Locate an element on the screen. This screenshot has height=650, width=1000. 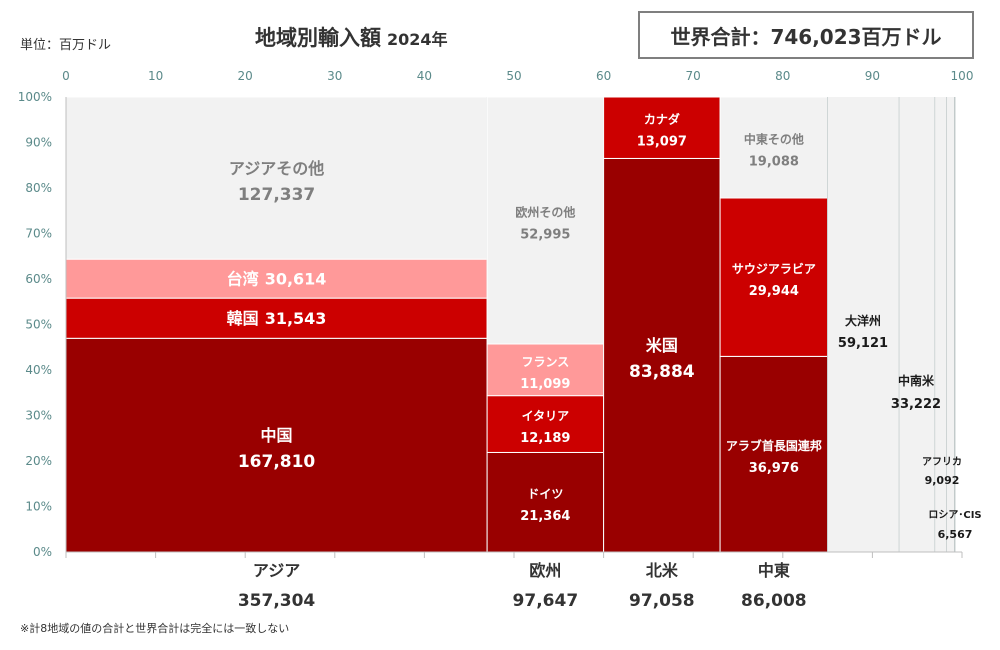
segment-value: 167,810 is located at coordinates (277, 462).